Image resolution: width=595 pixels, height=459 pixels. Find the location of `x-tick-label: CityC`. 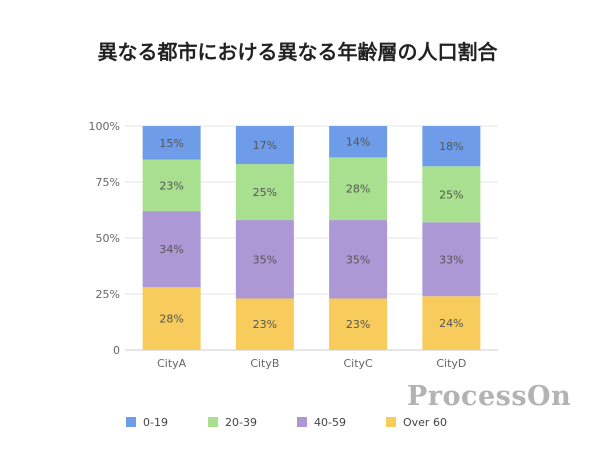

x-tick-label: CityC is located at coordinates (359, 363).